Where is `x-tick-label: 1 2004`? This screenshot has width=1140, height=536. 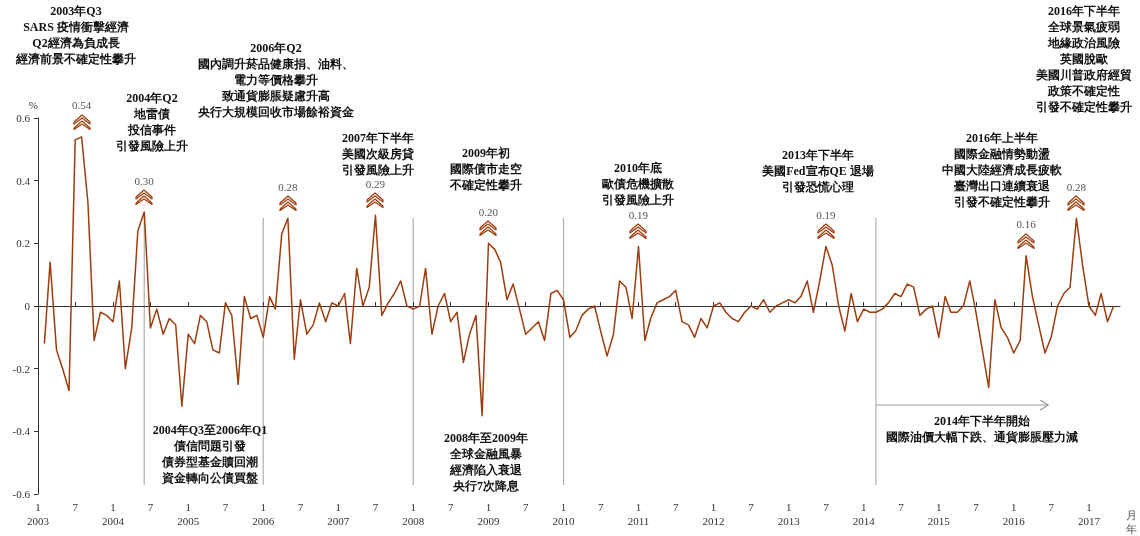
x-tick-label: 1 2004 is located at coordinates (113, 514).